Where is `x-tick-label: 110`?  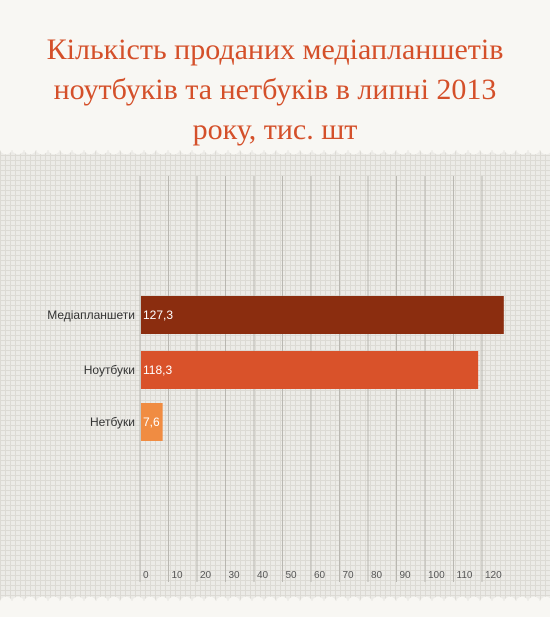
x-tick-label: 110 is located at coordinates (465, 575).